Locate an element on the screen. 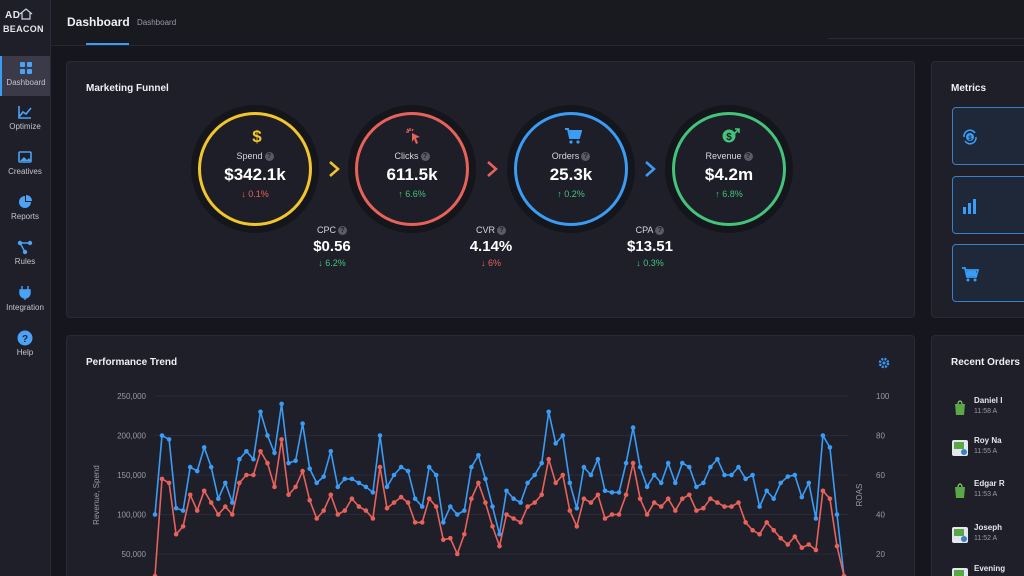 The height and width of the screenshot is (576, 1024). y2-tick-label: 80 is located at coordinates (880, 436).